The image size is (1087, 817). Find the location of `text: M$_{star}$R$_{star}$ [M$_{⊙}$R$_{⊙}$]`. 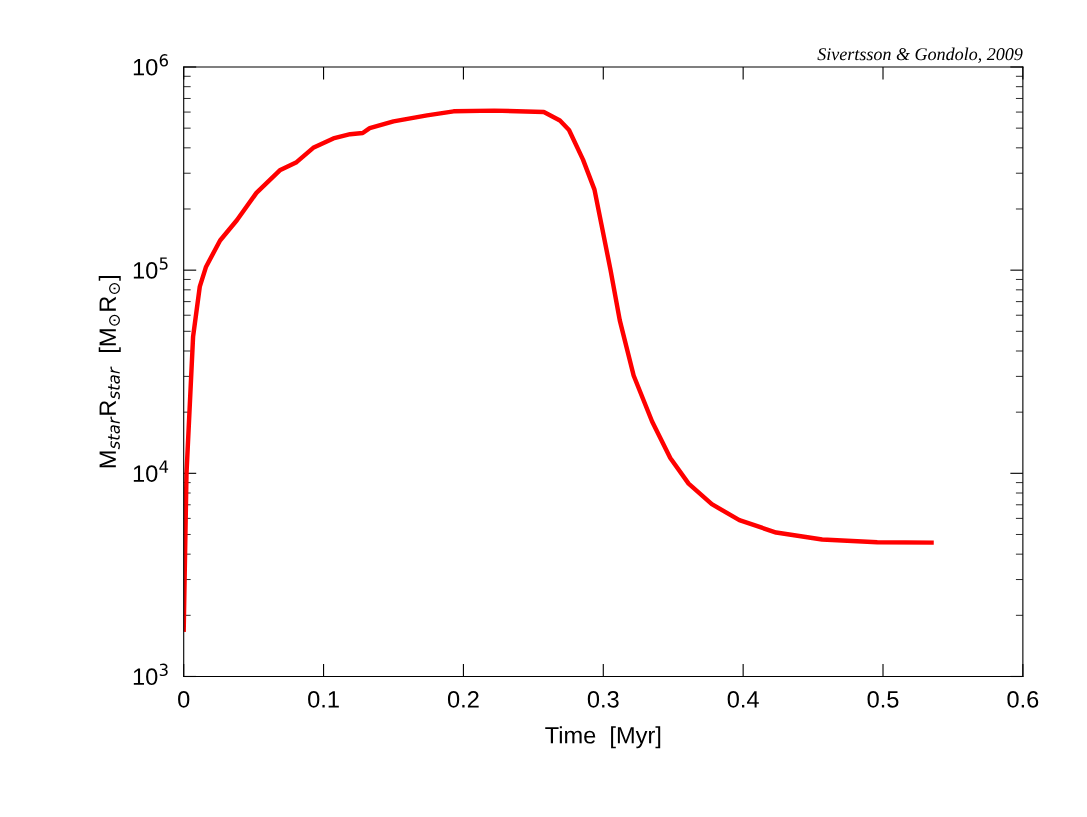

text: M$_{star}$R$_{star}$ [M$_{⊙}$R$_{⊙}$] is located at coordinates (109, 372).